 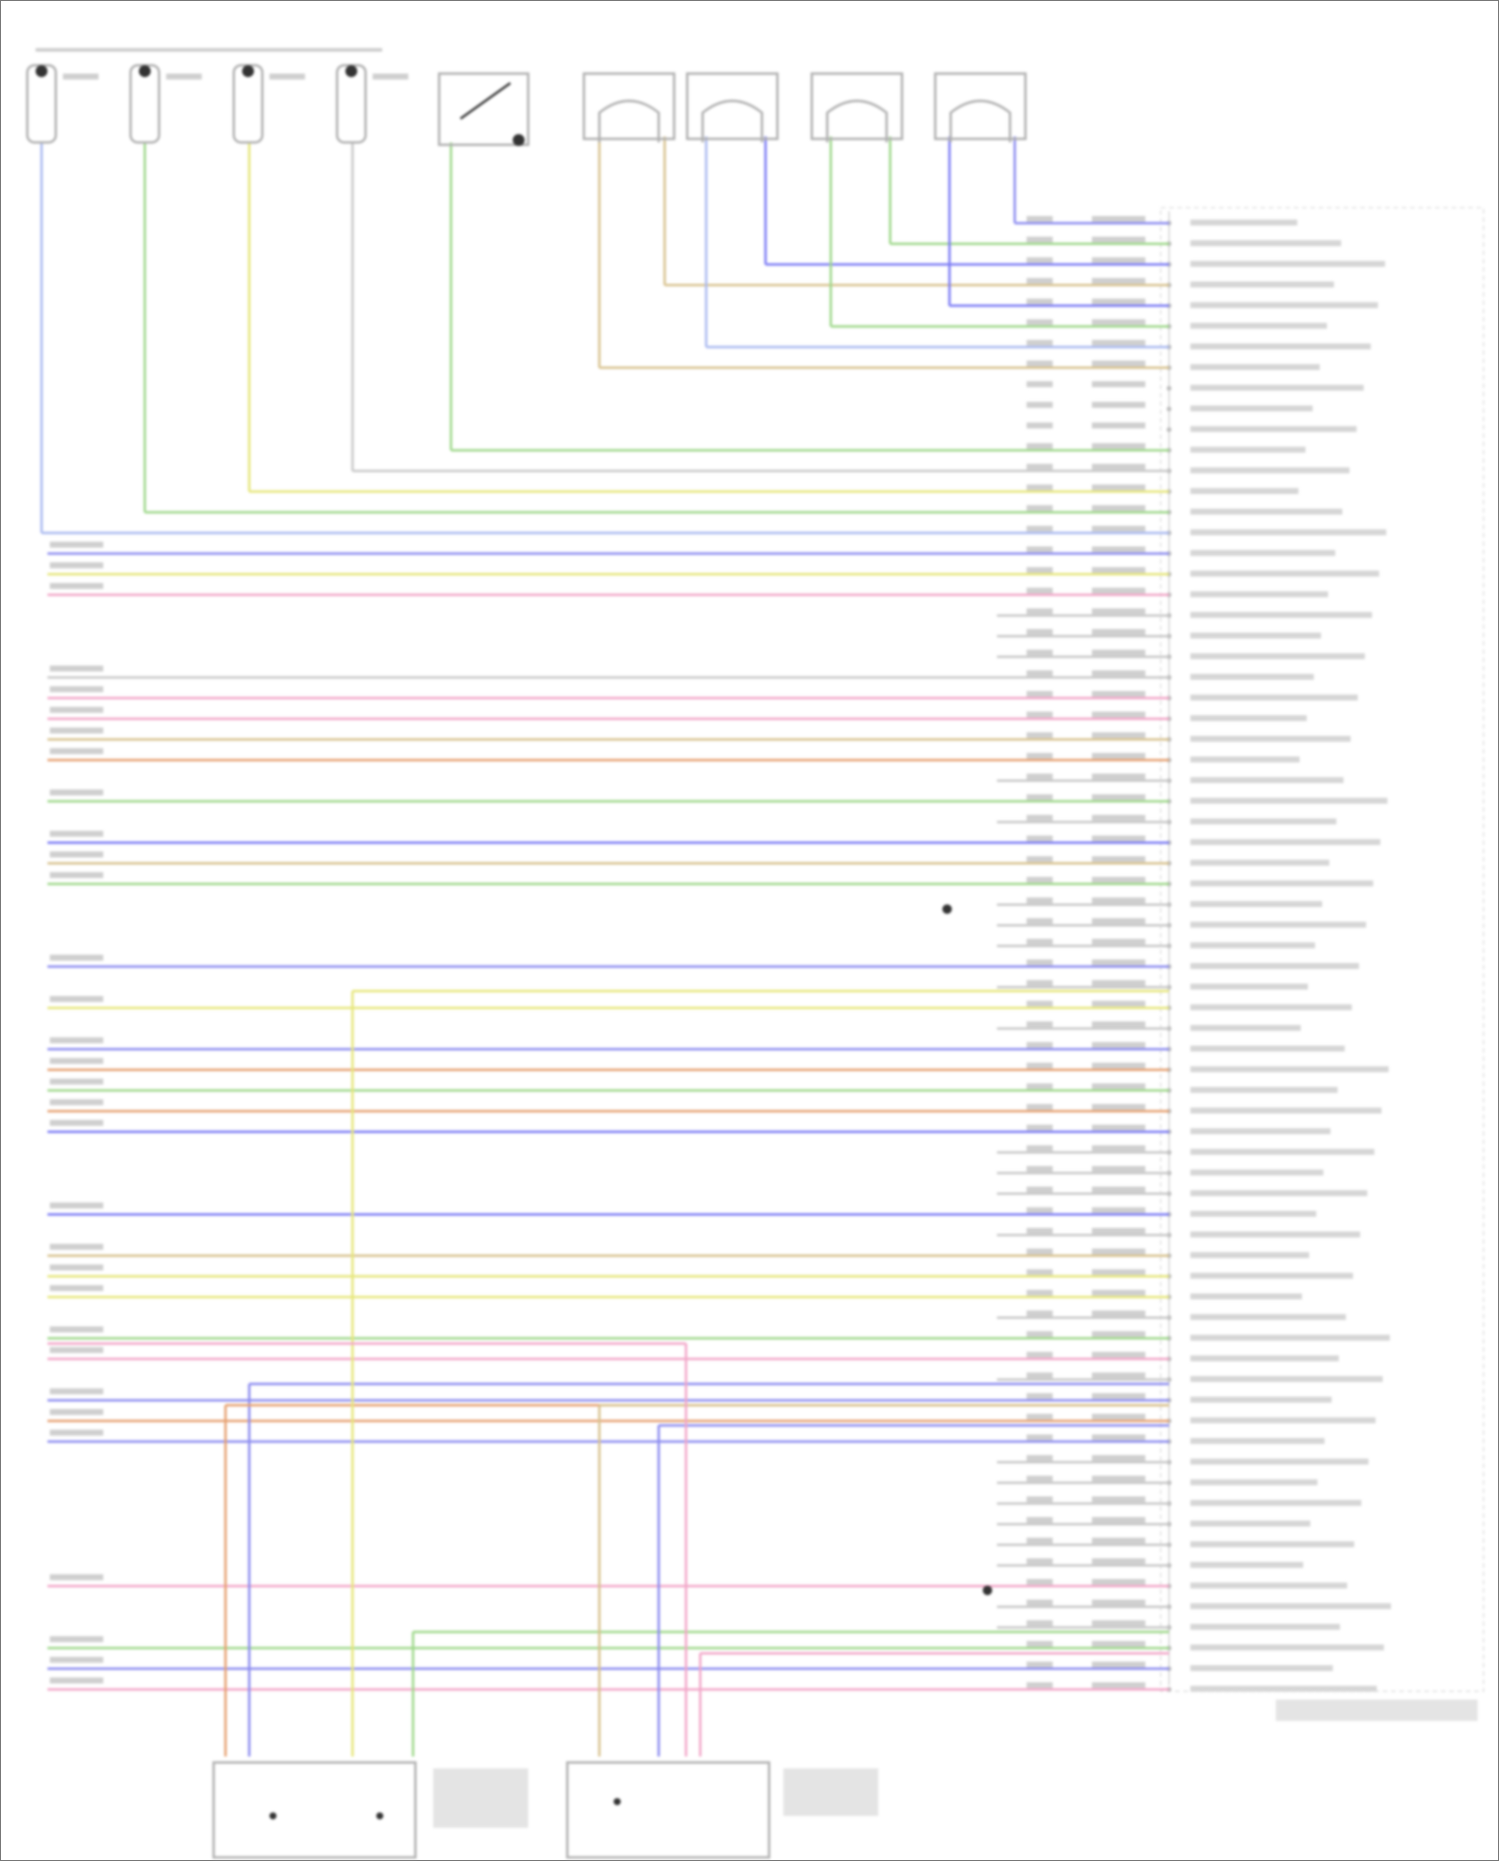 I want to click on switch-contact, so click(x=485, y=101).